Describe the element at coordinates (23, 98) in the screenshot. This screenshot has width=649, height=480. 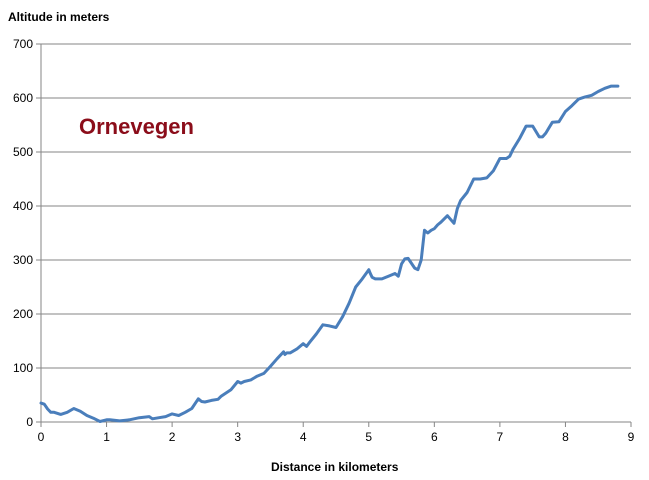
I see `y-tick-label: 600` at that location.